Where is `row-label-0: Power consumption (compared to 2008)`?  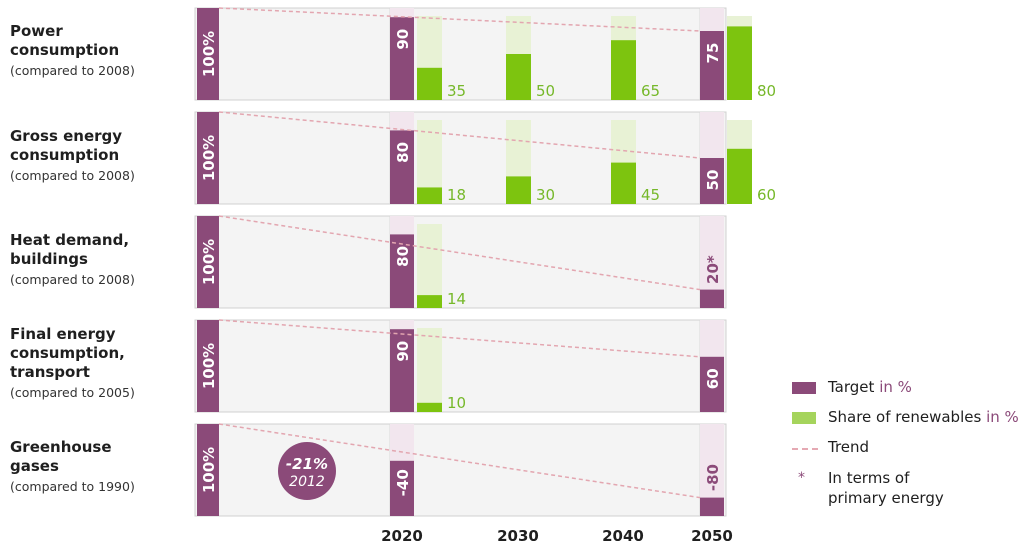
row-label-0: Power consumption (compared to 2008) is located at coordinates (72, 50).